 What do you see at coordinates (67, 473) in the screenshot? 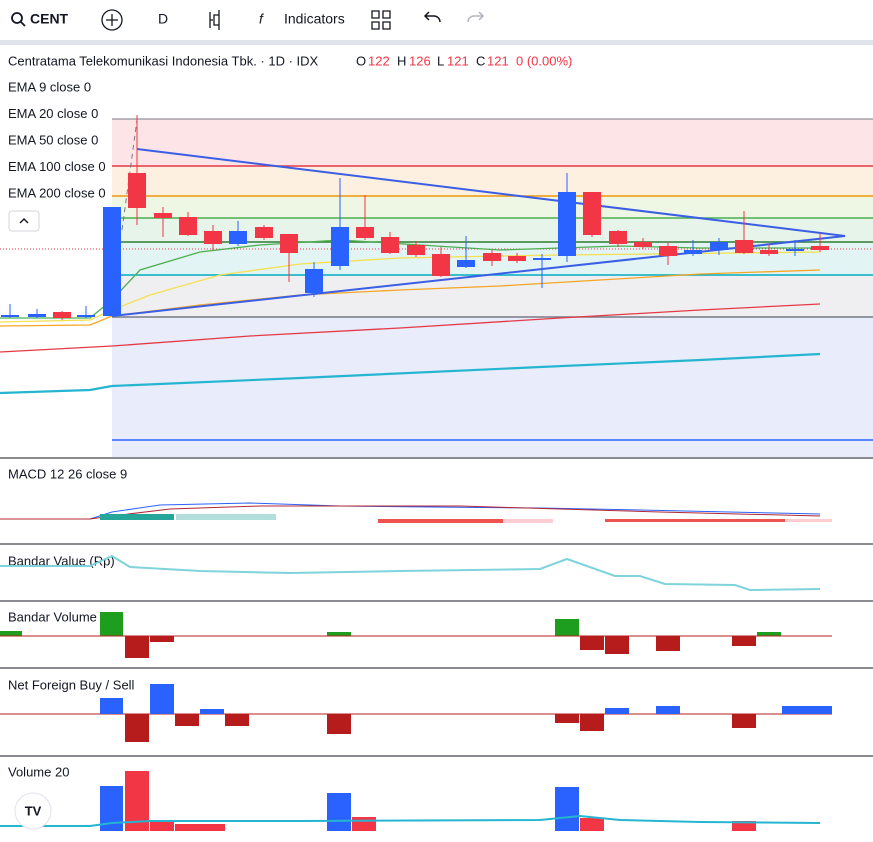
I see `pane-title: MACD 12 26 close 9` at bounding box center [67, 473].